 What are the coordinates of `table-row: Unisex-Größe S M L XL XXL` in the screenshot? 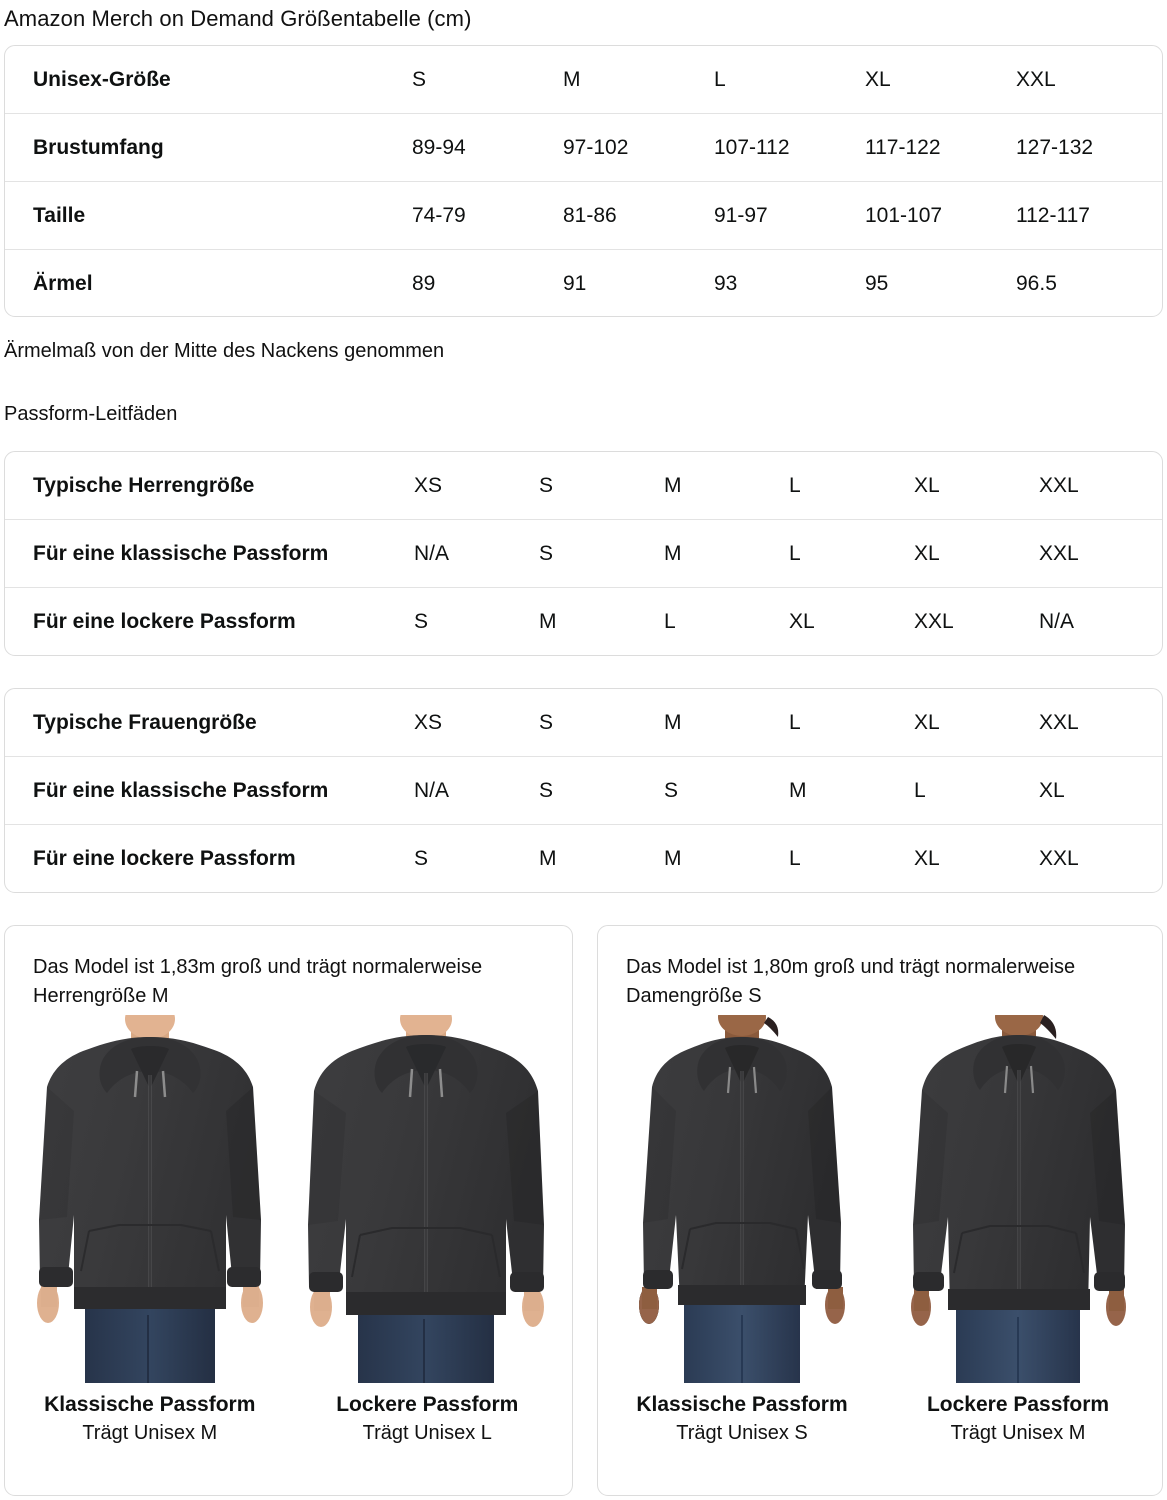 It's located at (583, 80).